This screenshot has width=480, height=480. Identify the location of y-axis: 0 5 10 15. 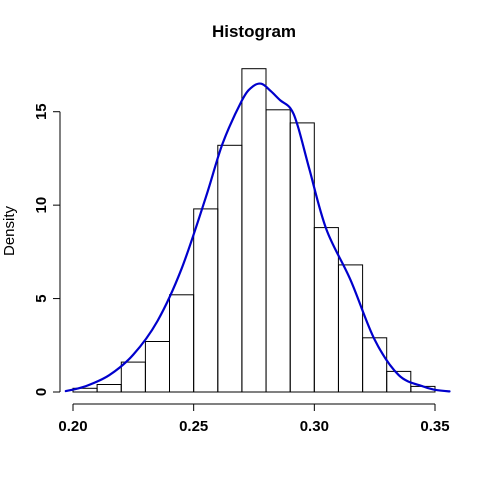
(47, 249).